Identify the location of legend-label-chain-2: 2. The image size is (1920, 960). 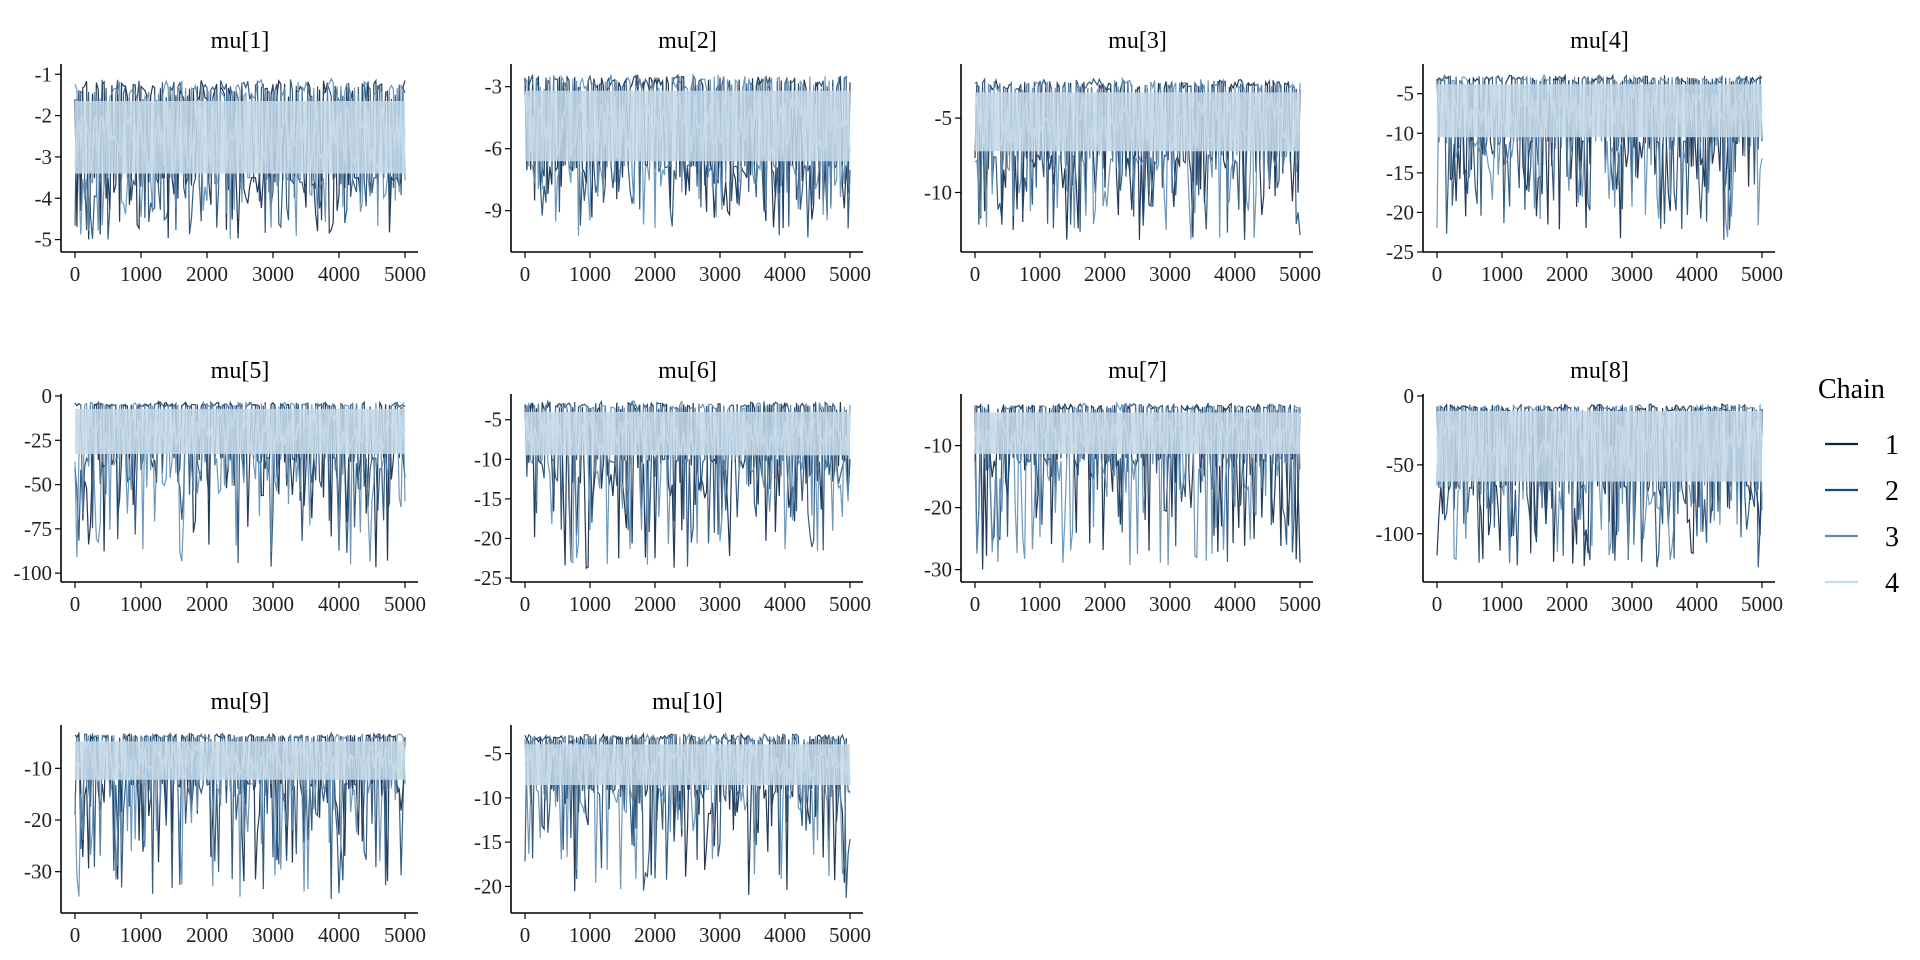
(1892, 491).